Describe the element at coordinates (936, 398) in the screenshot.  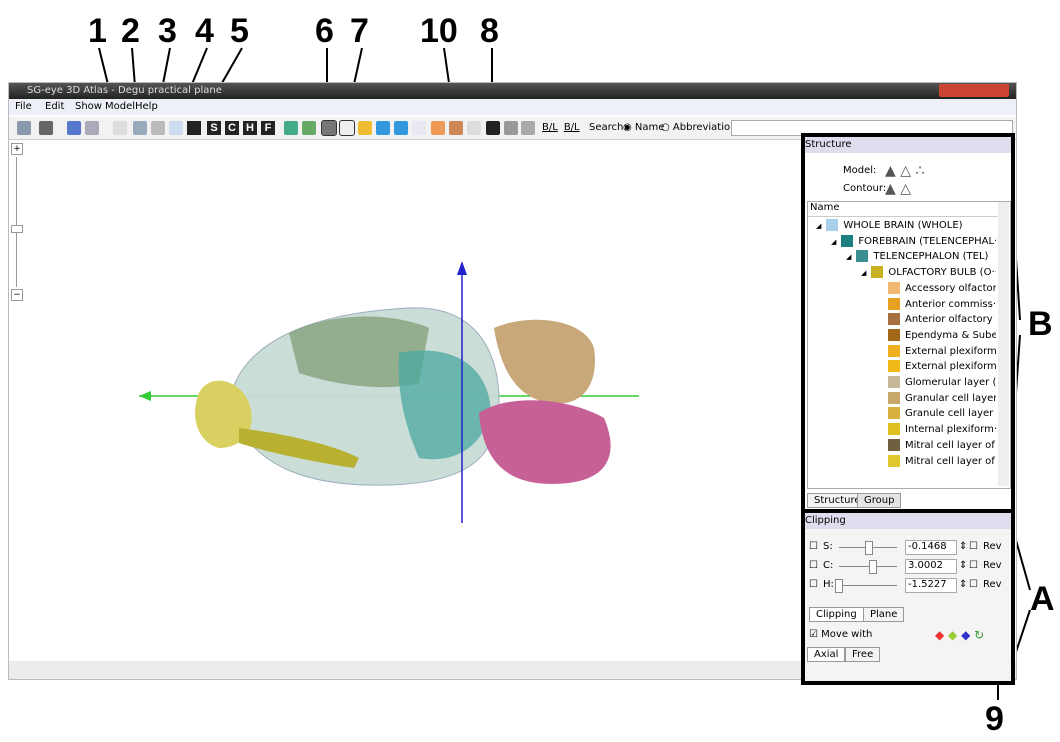
I see `tree-row: Granular cell layer···` at that location.